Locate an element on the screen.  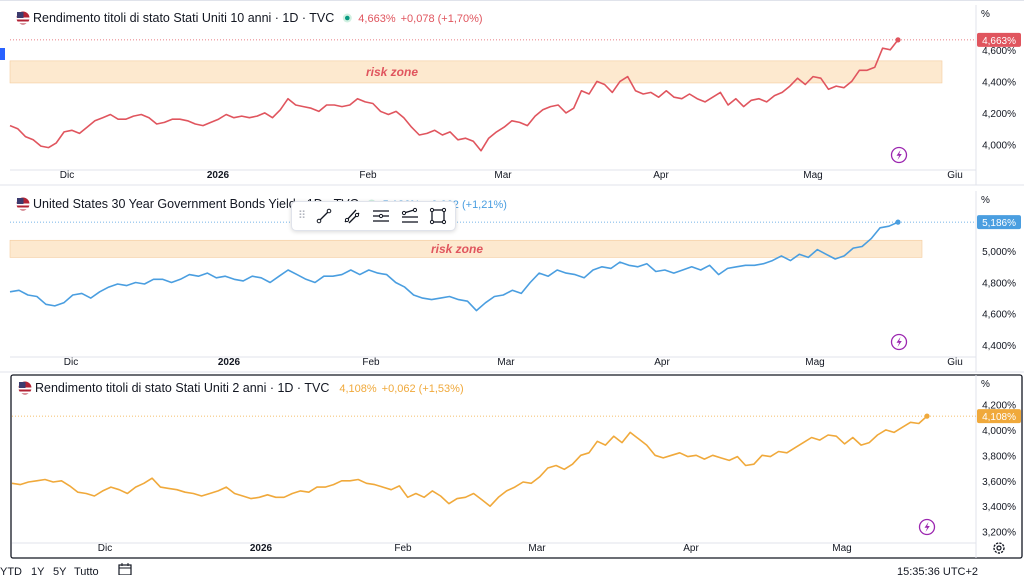
last-price-tag: 4,108% is located at coordinates (999, 416).